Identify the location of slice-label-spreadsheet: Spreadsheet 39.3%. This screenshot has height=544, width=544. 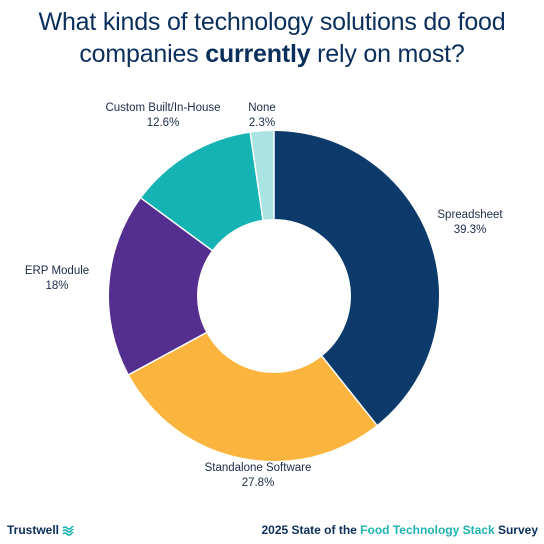
(470, 222).